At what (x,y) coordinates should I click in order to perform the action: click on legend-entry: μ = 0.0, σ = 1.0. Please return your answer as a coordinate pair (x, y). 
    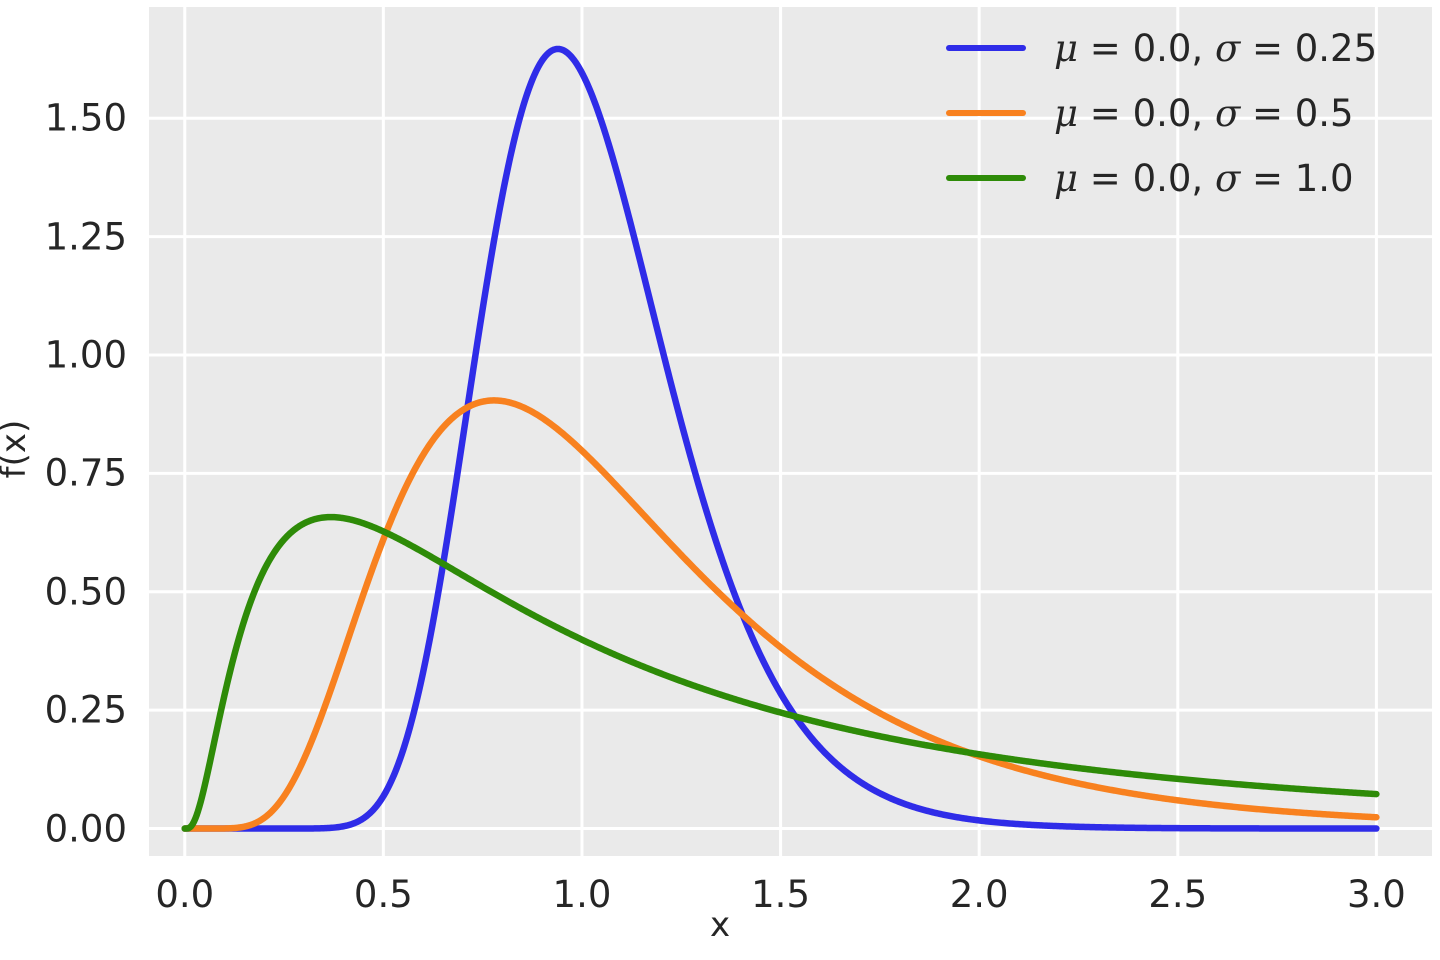
    Looking at the image, I should click on (1161, 178).